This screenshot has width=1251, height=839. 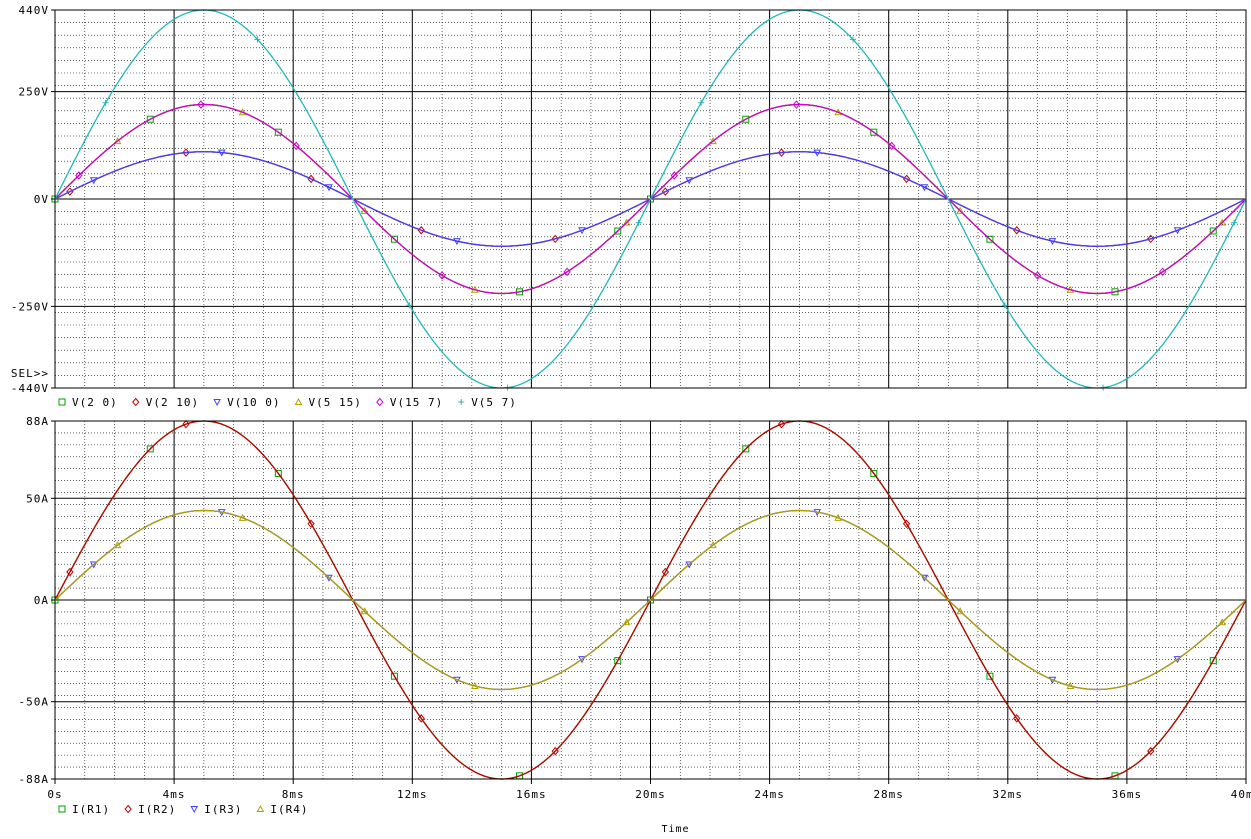 I want to click on legend-entry: V(10 0), so click(x=246, y=402).